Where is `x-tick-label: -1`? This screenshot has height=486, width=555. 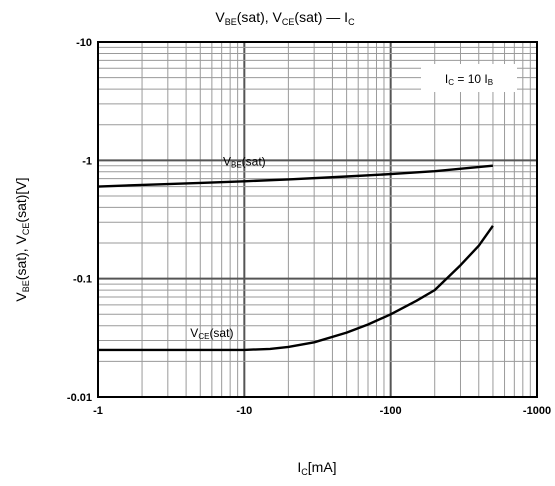 x-tick-label: -1 is located at coordinates (98, 411).